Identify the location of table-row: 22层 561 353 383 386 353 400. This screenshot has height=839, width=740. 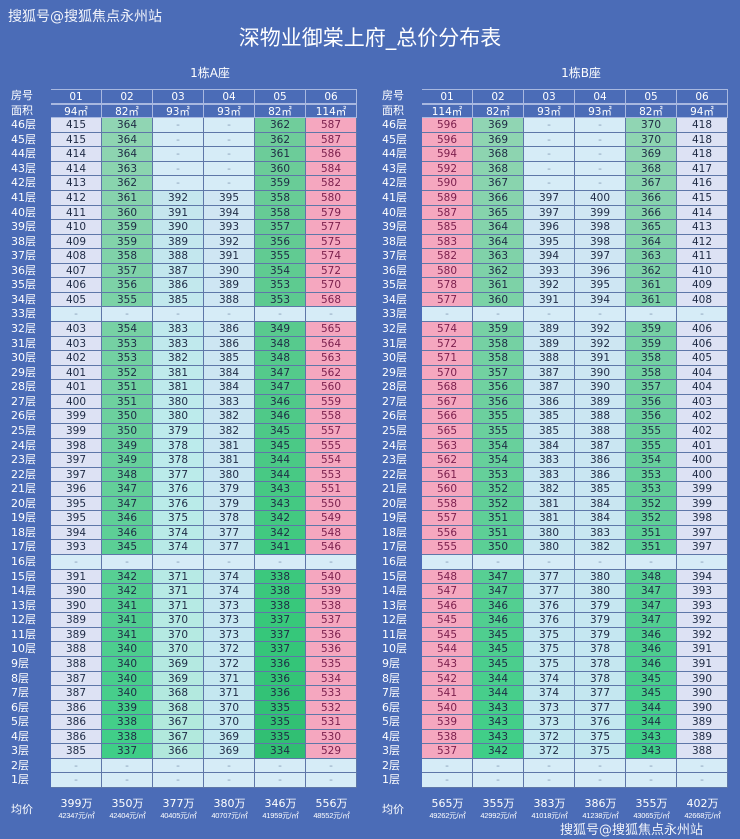
(552, 475).